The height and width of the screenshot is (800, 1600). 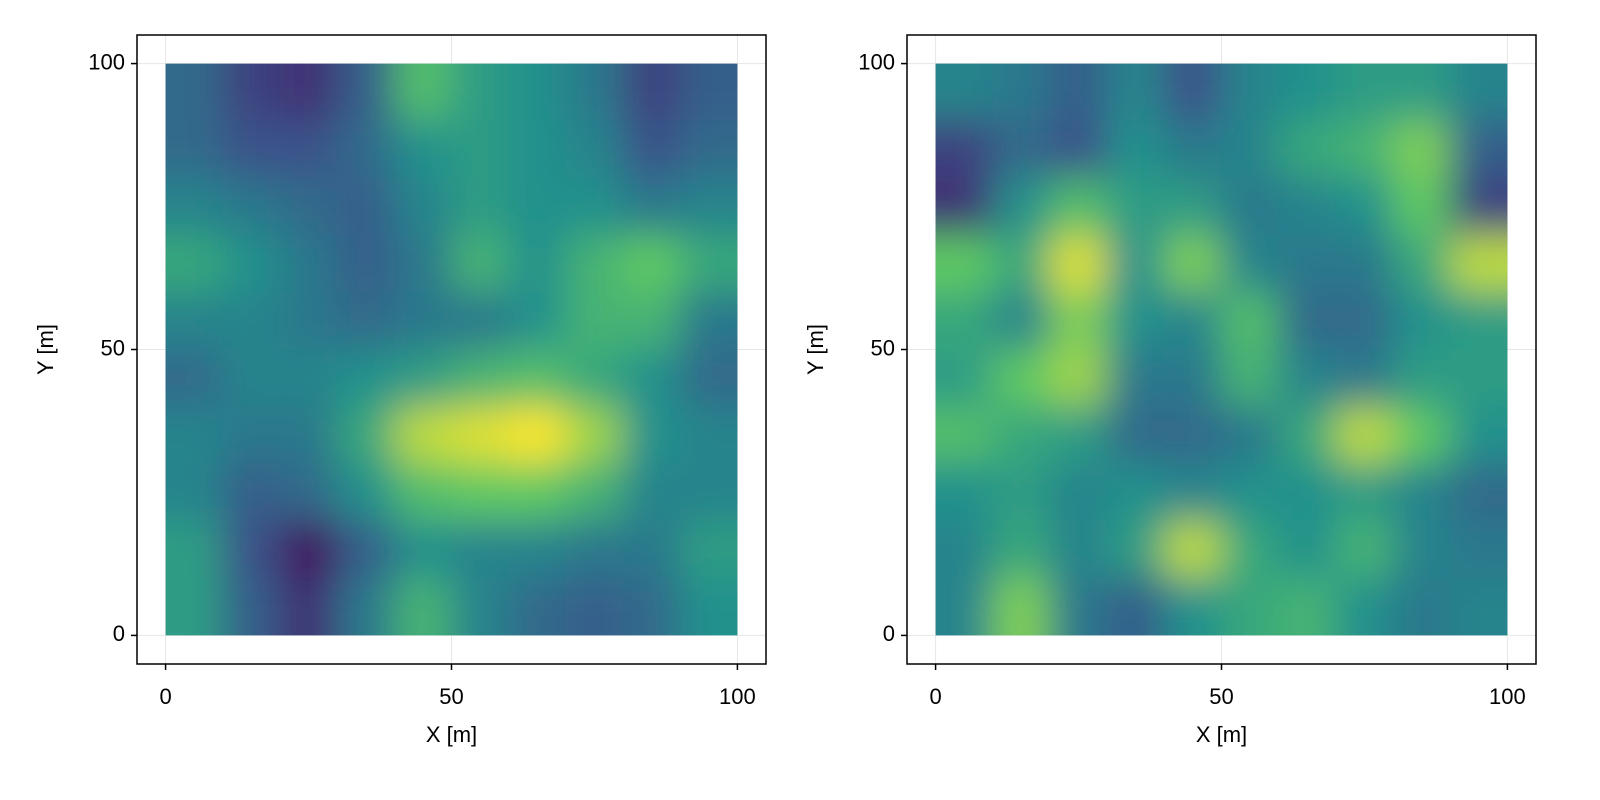 I want to click on x-tick-label: 0, so click(x=165, y=696).